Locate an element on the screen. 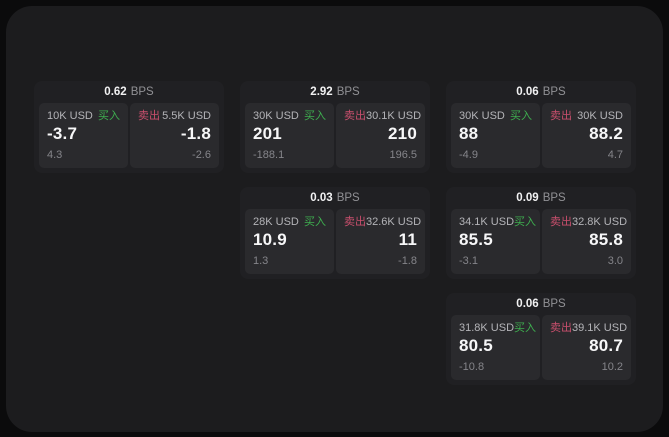 This screenshot has height=437, width=669. sell-notional: 32.6K USD is located at coordinates (394, 222).